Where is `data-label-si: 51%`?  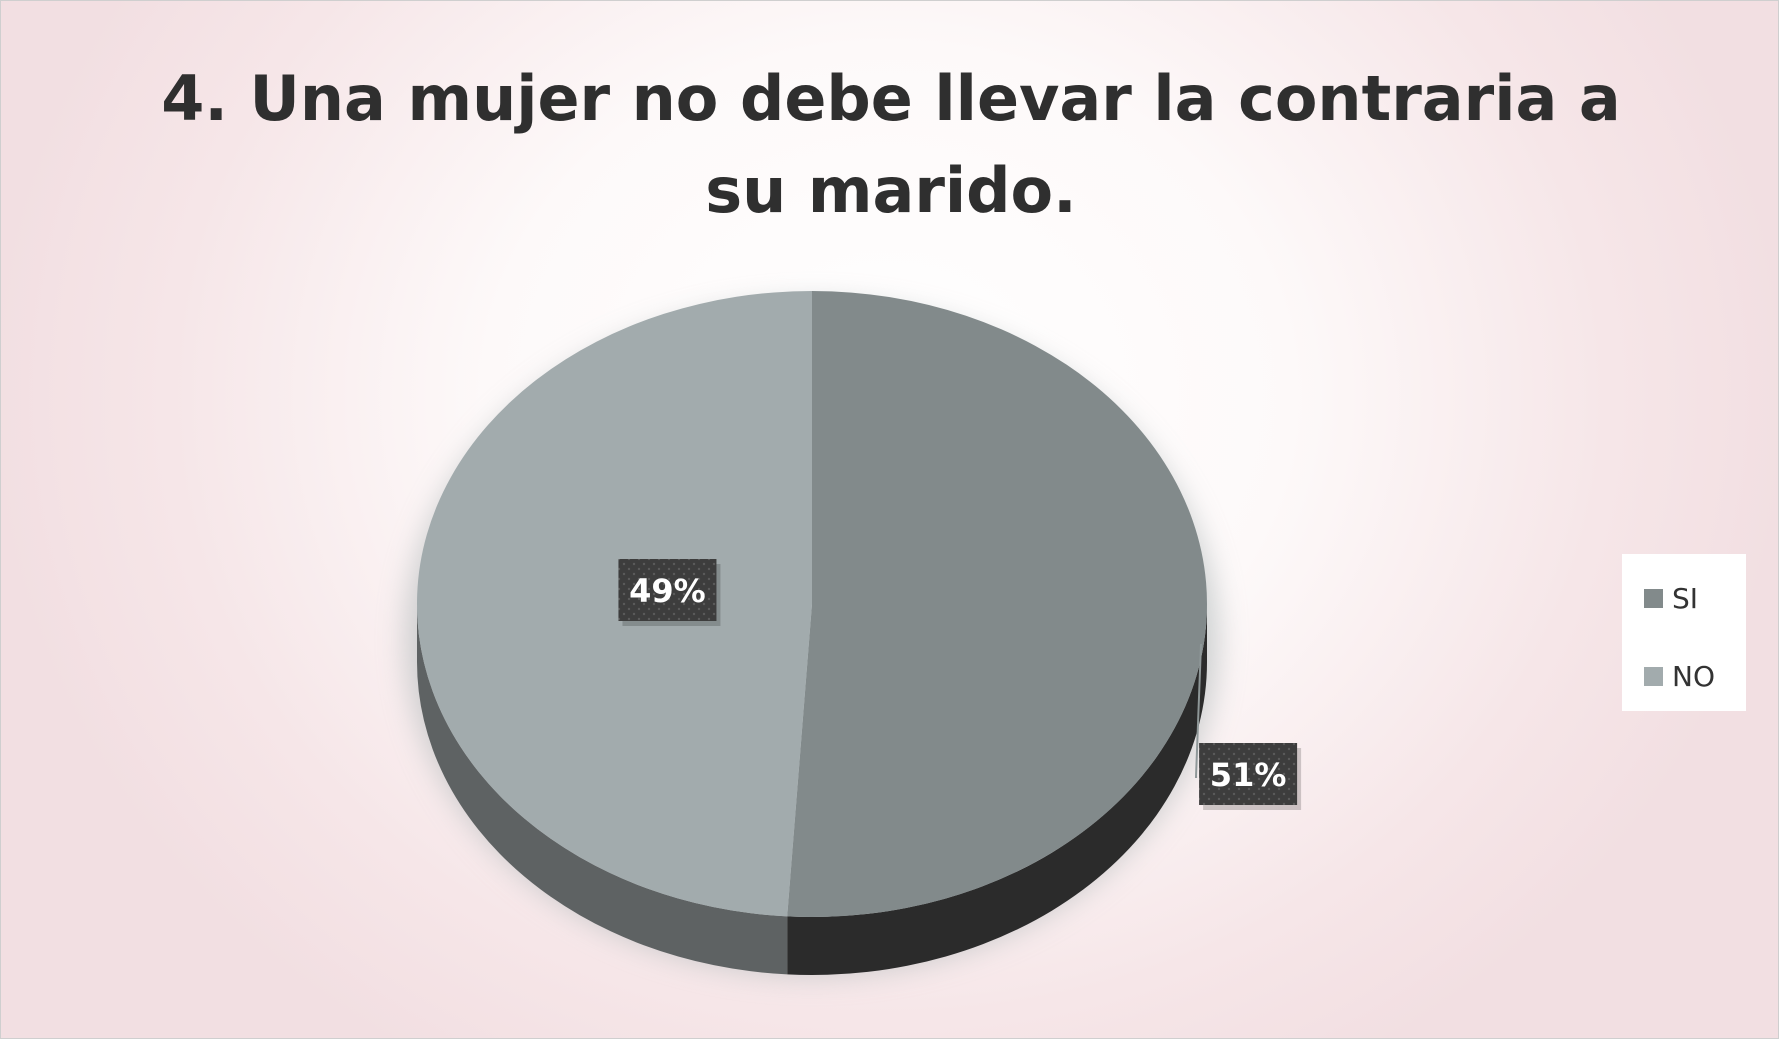
data-label-si: 51% is located at coordinates (1248, 775).